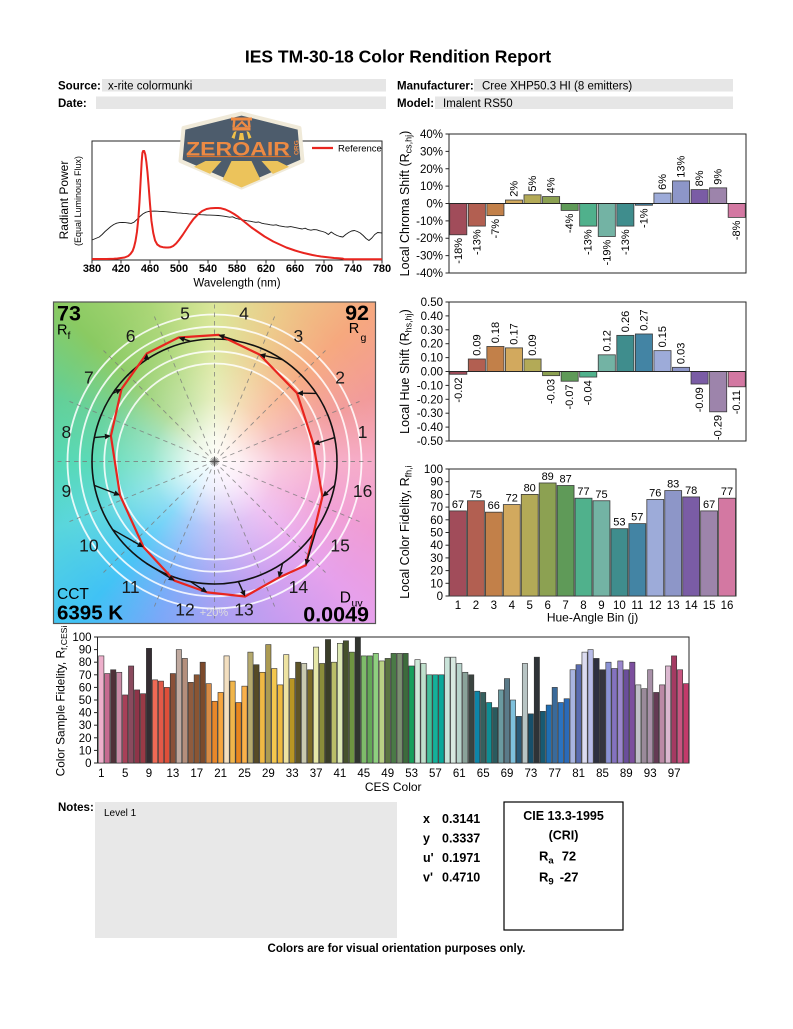 The height and width of the screenshot is (1029, 793). Describe the element at coordinates (619, 523) in the screenshot. I see `svg-text: 53` at that location.